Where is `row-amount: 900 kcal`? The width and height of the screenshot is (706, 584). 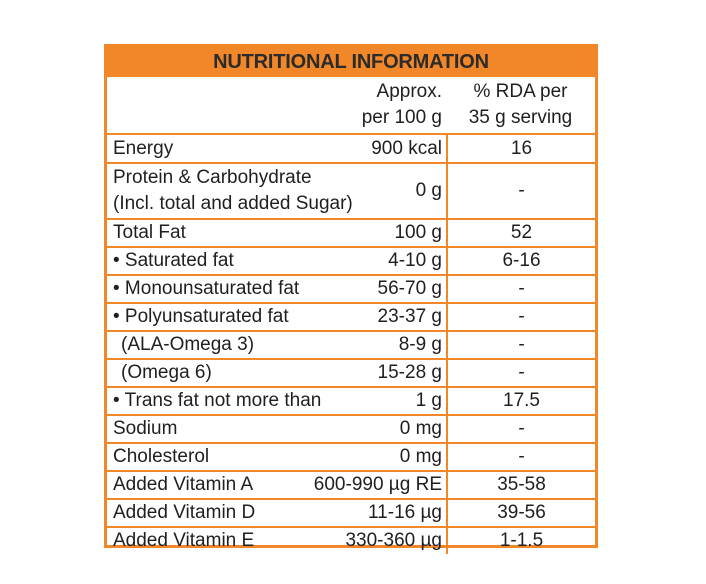
row-amount: 900 kcal is located at coordinates (406, 148).